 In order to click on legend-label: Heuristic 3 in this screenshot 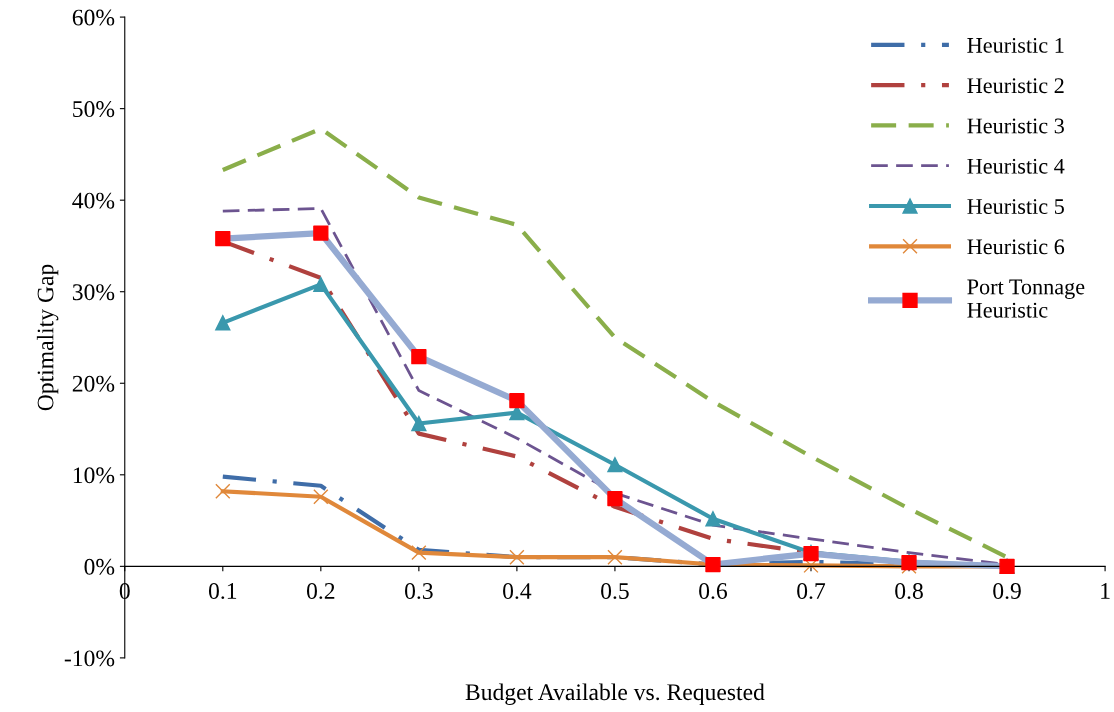, I will do `click(1015, 126)`.